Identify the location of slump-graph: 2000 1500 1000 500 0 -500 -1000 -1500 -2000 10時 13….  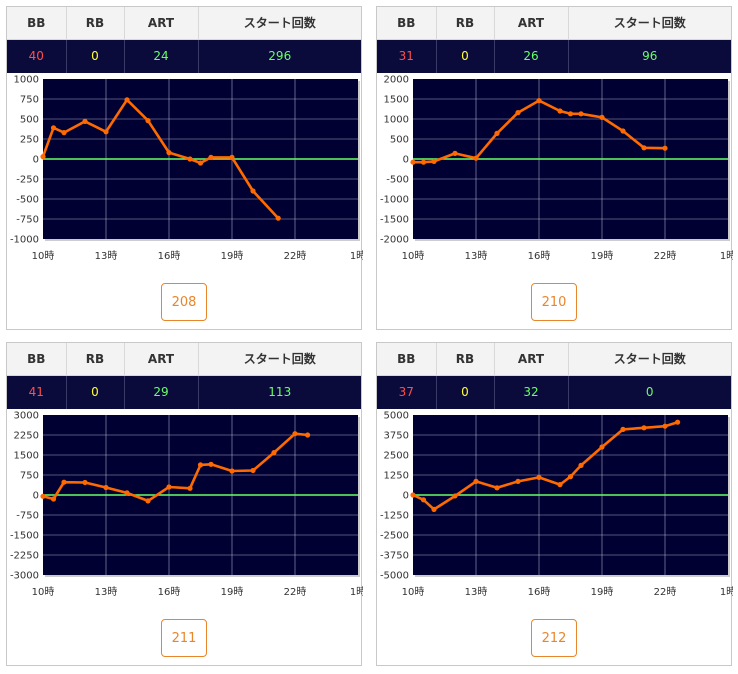
(556, 168).